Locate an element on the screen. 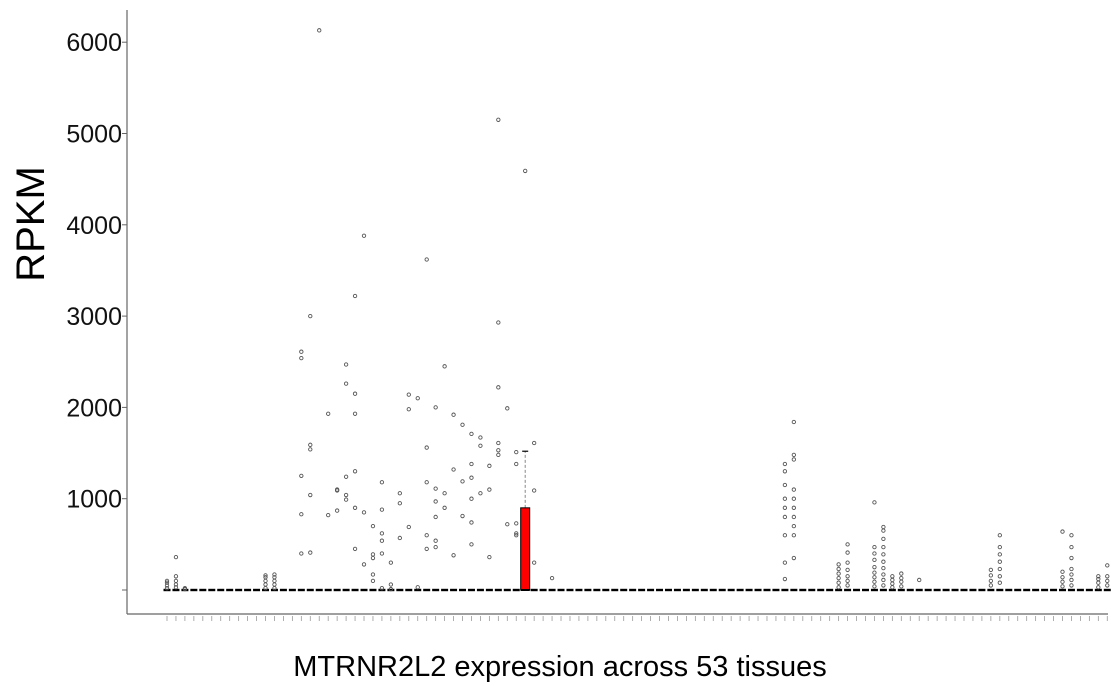 This screenshot has width=1111, height=686. y-tick-label: 5000 is located at coordinates (94, 135).